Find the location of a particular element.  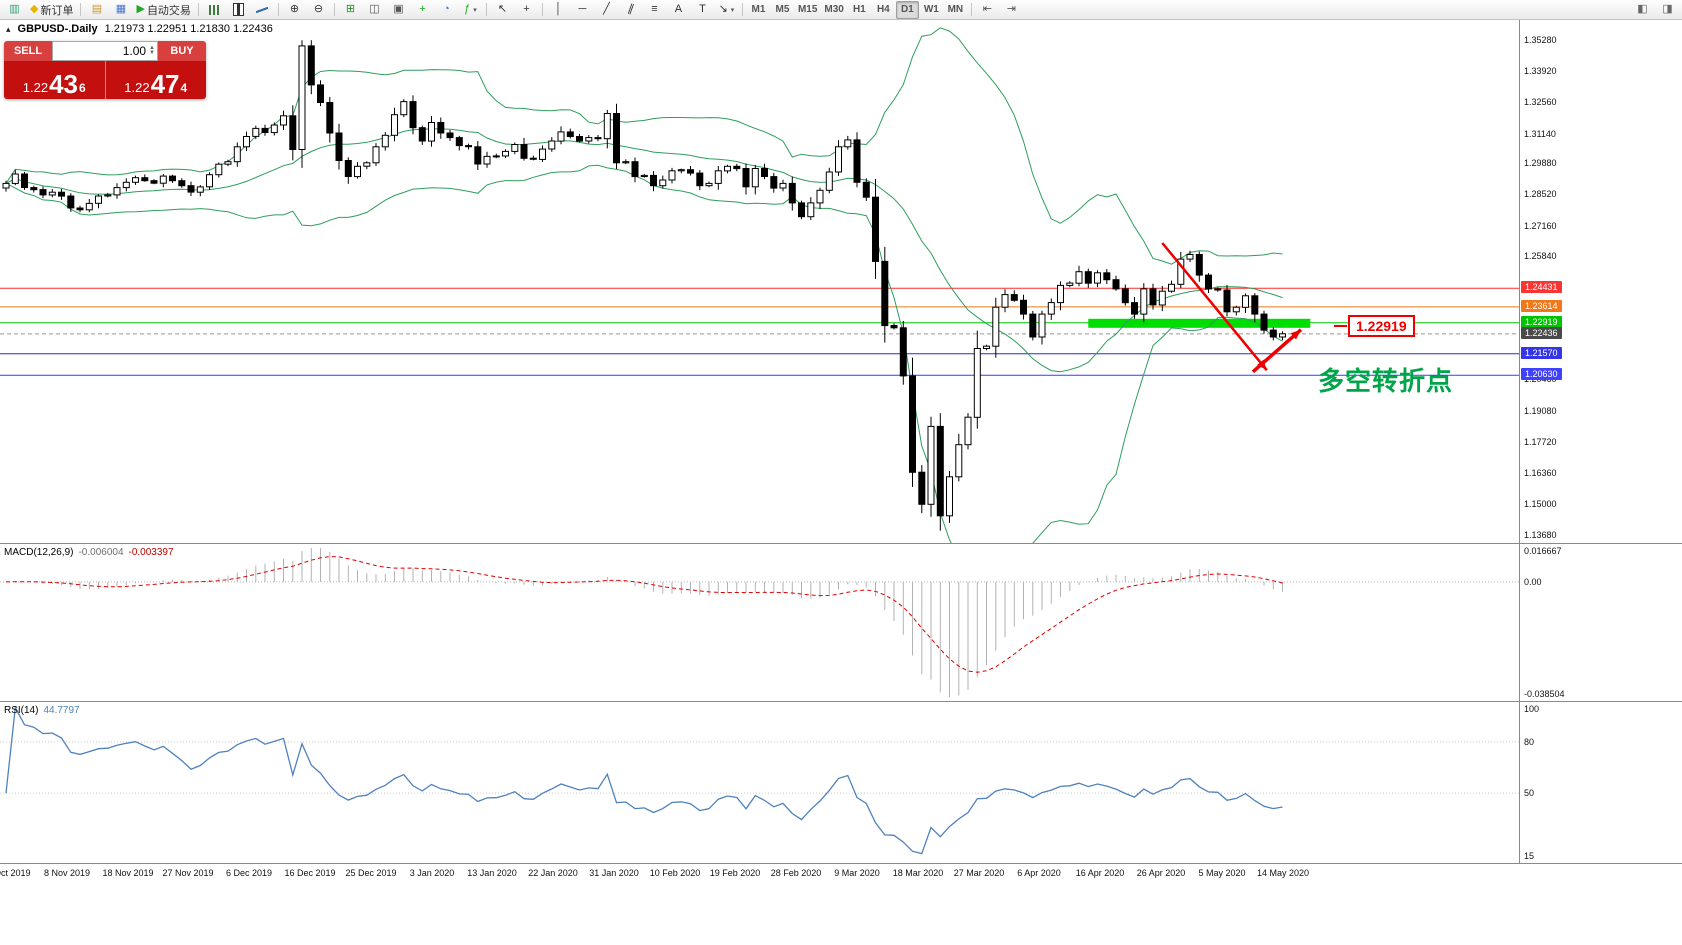

macd-indicator-label: MACD(12,26,9) -0.006004 -0.003397 is located at coordinates (89, 552).